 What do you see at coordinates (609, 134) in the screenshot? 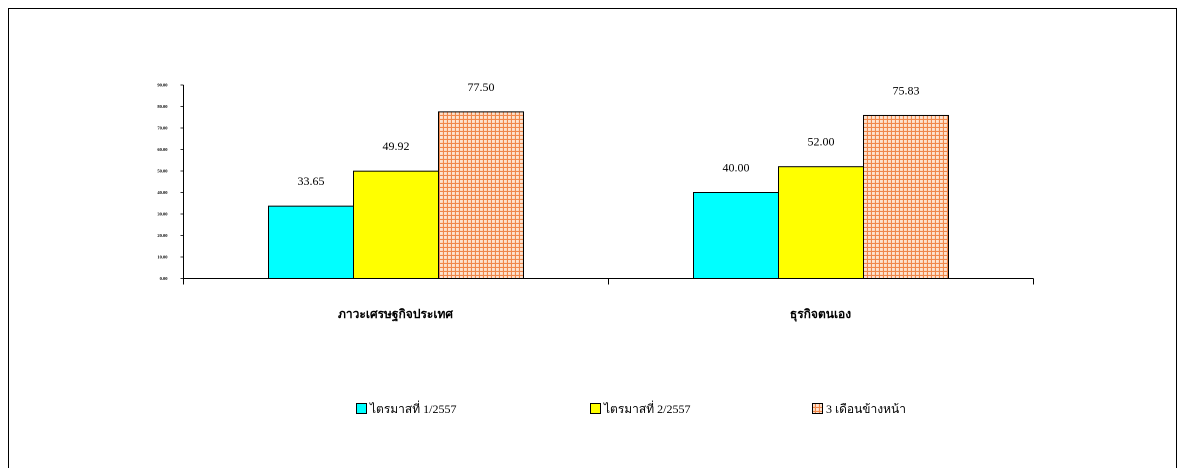
I see `data-labels: 33.65 40.00 49.92 52.00 77.50 75.83` at bounding box center [609, 134].